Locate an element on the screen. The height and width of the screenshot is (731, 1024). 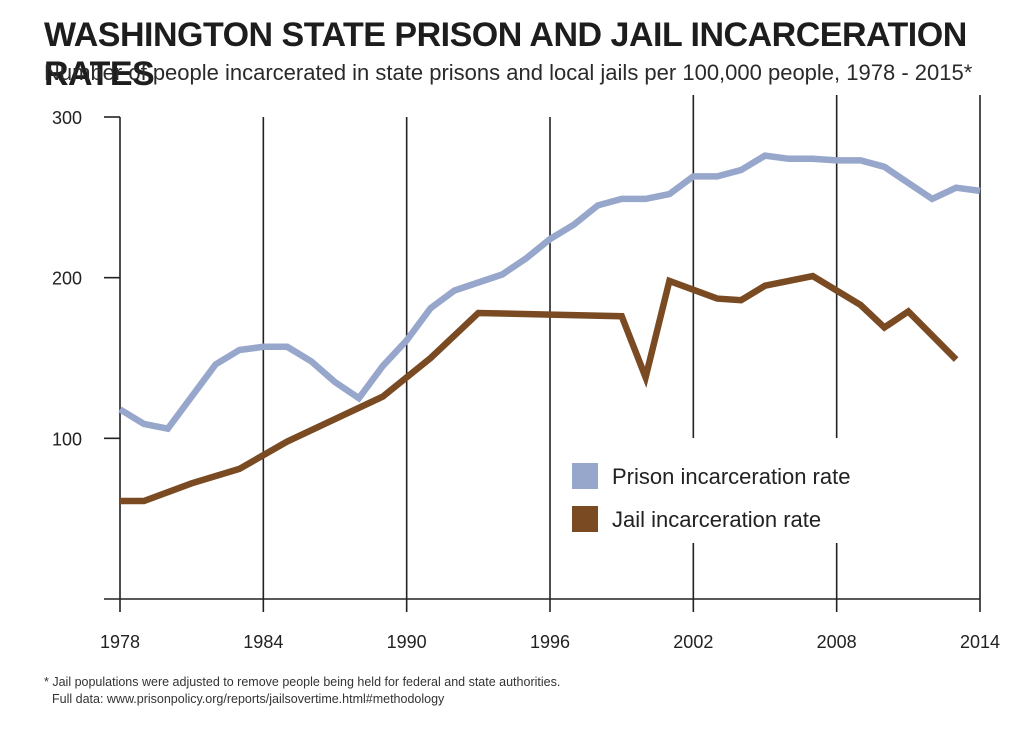
x-tick-label-1984: 1984 is located at coordinates (263, 642).